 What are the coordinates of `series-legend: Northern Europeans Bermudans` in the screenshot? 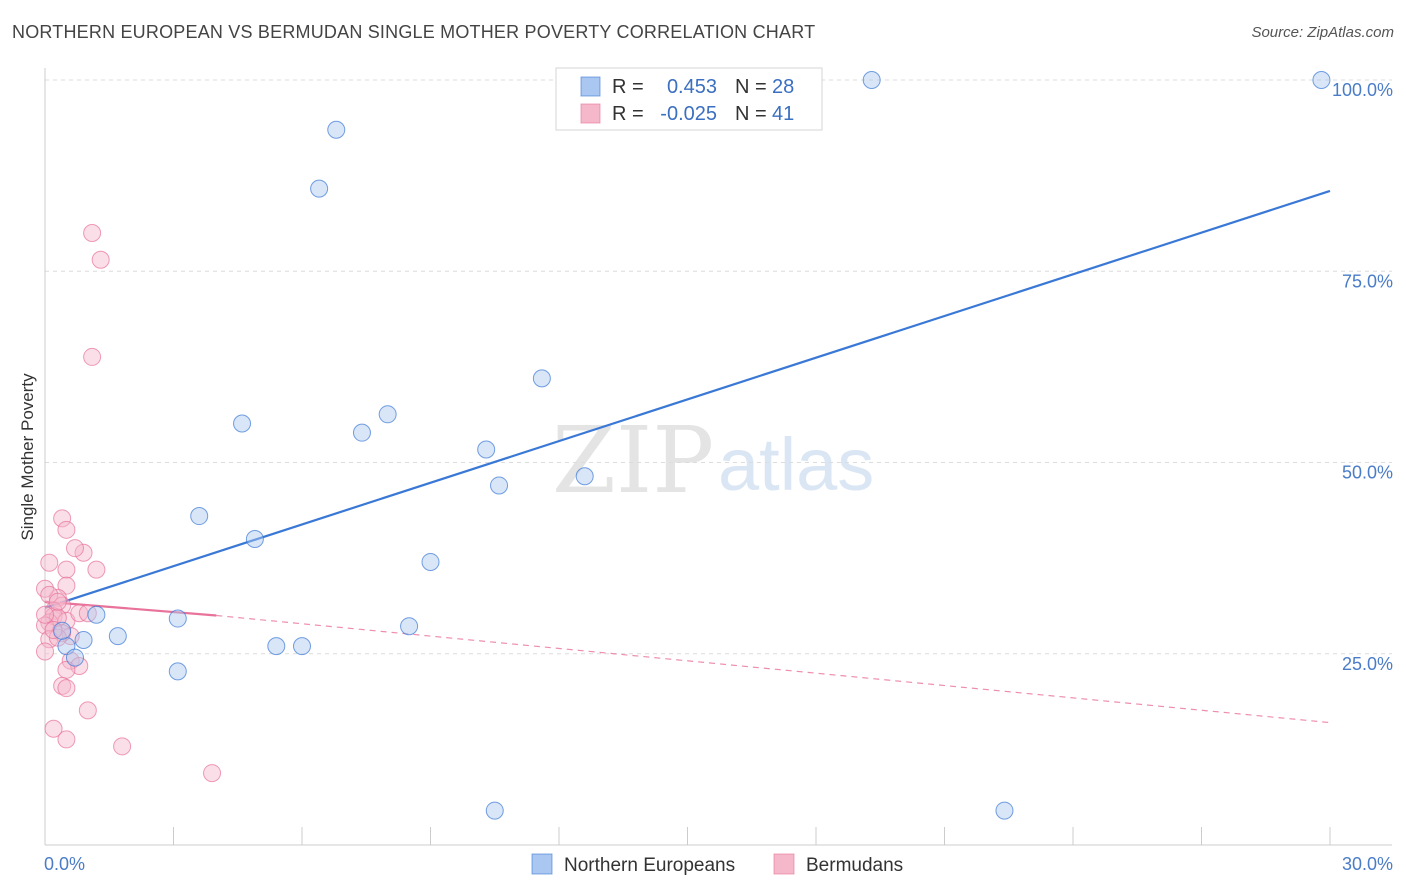 It's located at (717, 864).